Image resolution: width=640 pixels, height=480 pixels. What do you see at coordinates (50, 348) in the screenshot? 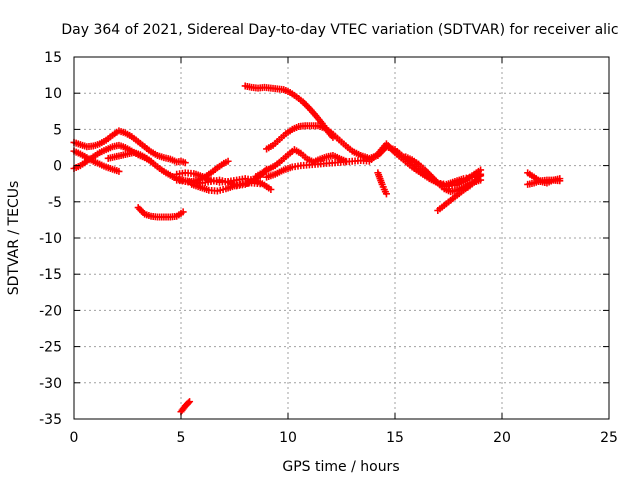
I see `y-tick-label: -25` at bounding box center [50, 348].